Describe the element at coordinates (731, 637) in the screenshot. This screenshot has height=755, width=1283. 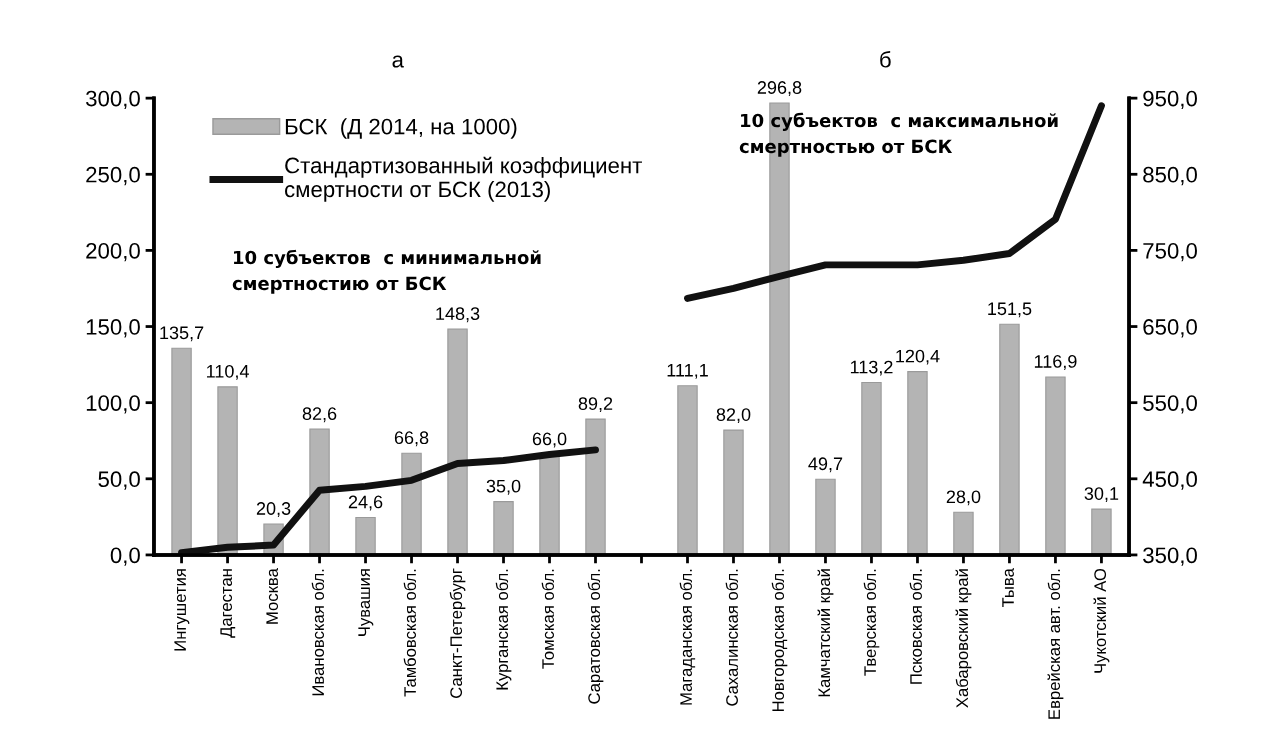
I see `x-tick-label: Сахалинская обл.` at that location.